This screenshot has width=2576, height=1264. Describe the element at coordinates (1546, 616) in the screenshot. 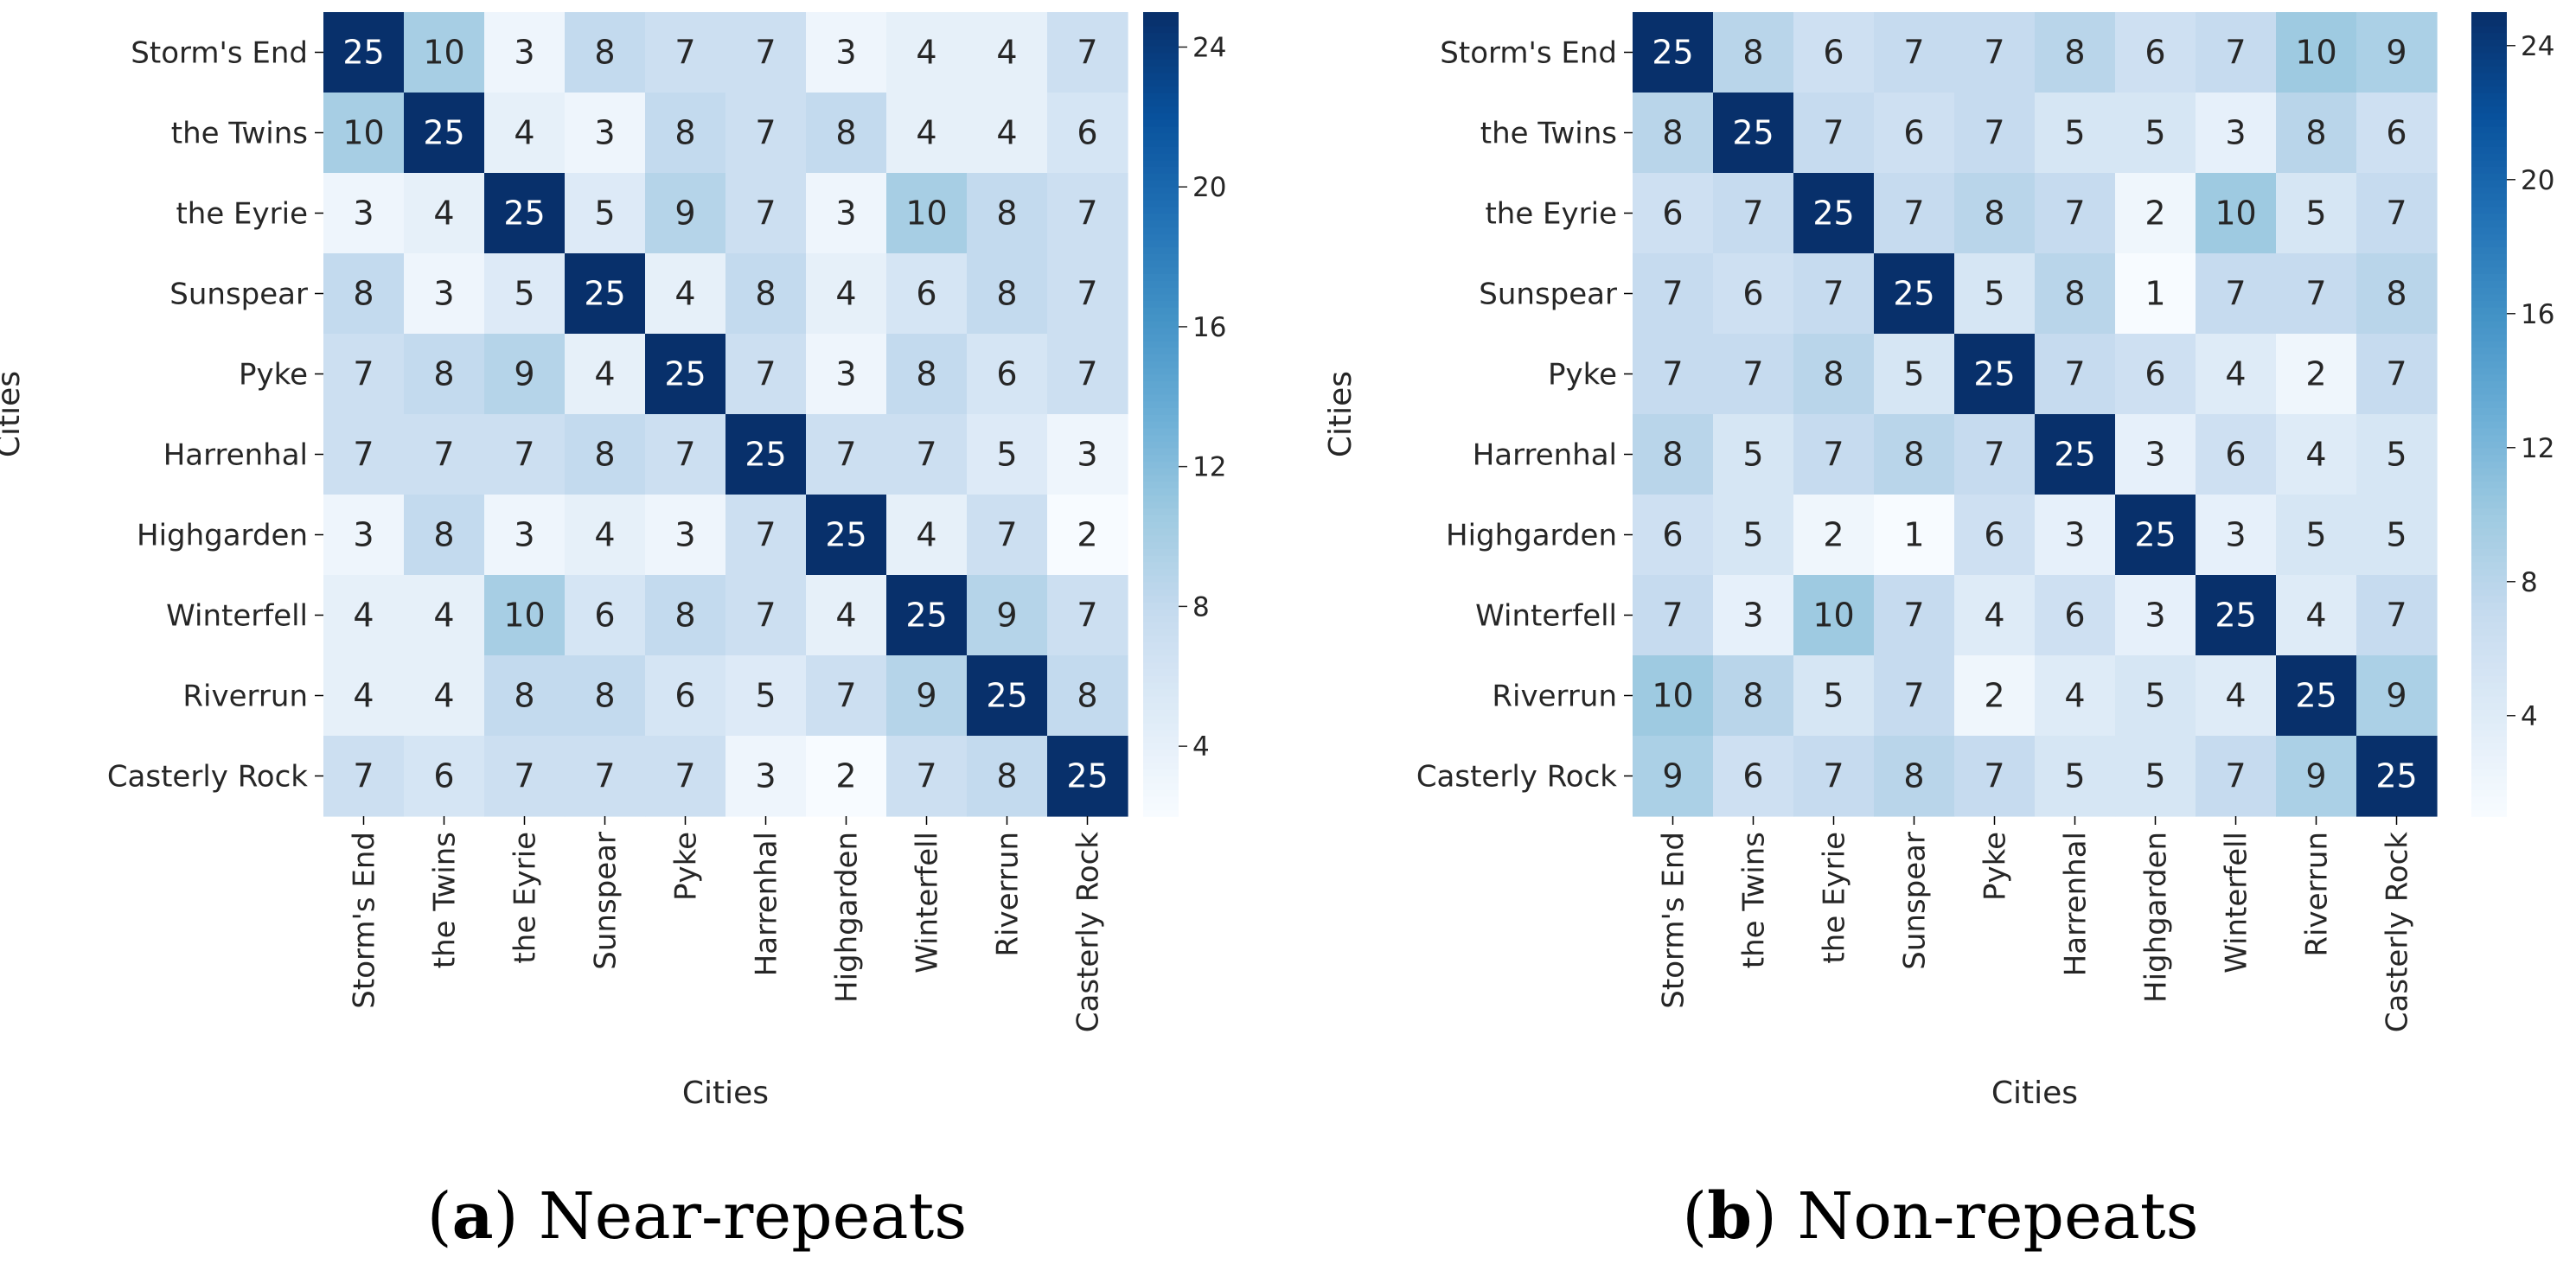

I see `y-tick-label-winterfell: Winterfell` at that location.